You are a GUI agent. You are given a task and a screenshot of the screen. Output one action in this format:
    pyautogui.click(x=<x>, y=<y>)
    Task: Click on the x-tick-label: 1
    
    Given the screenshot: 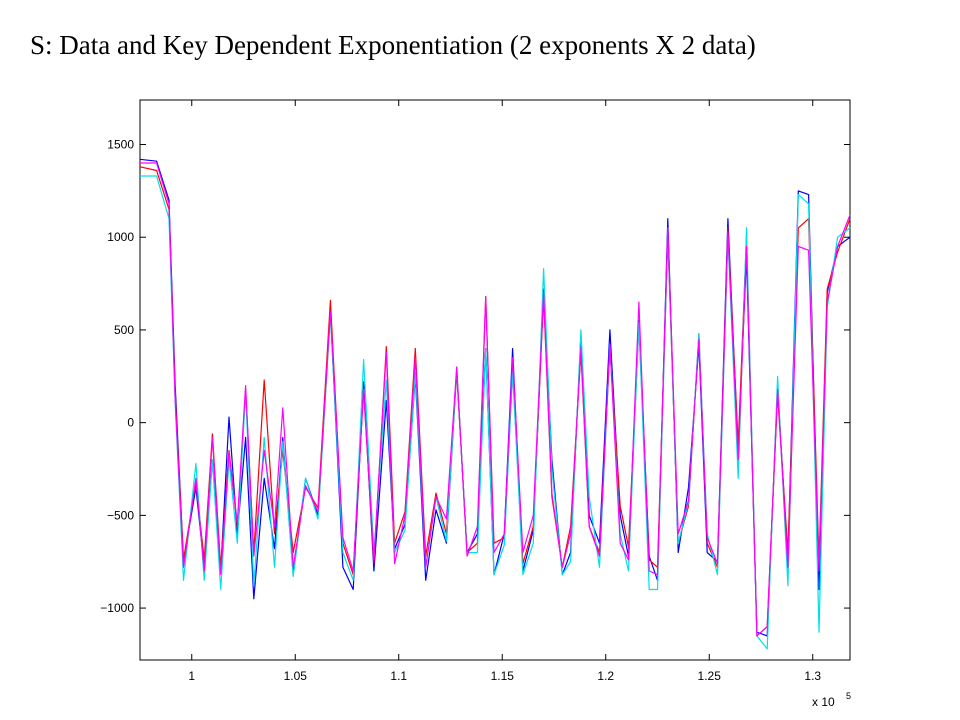 What is the action you would take?
    pyautogui.click(x=191, y=676)
    